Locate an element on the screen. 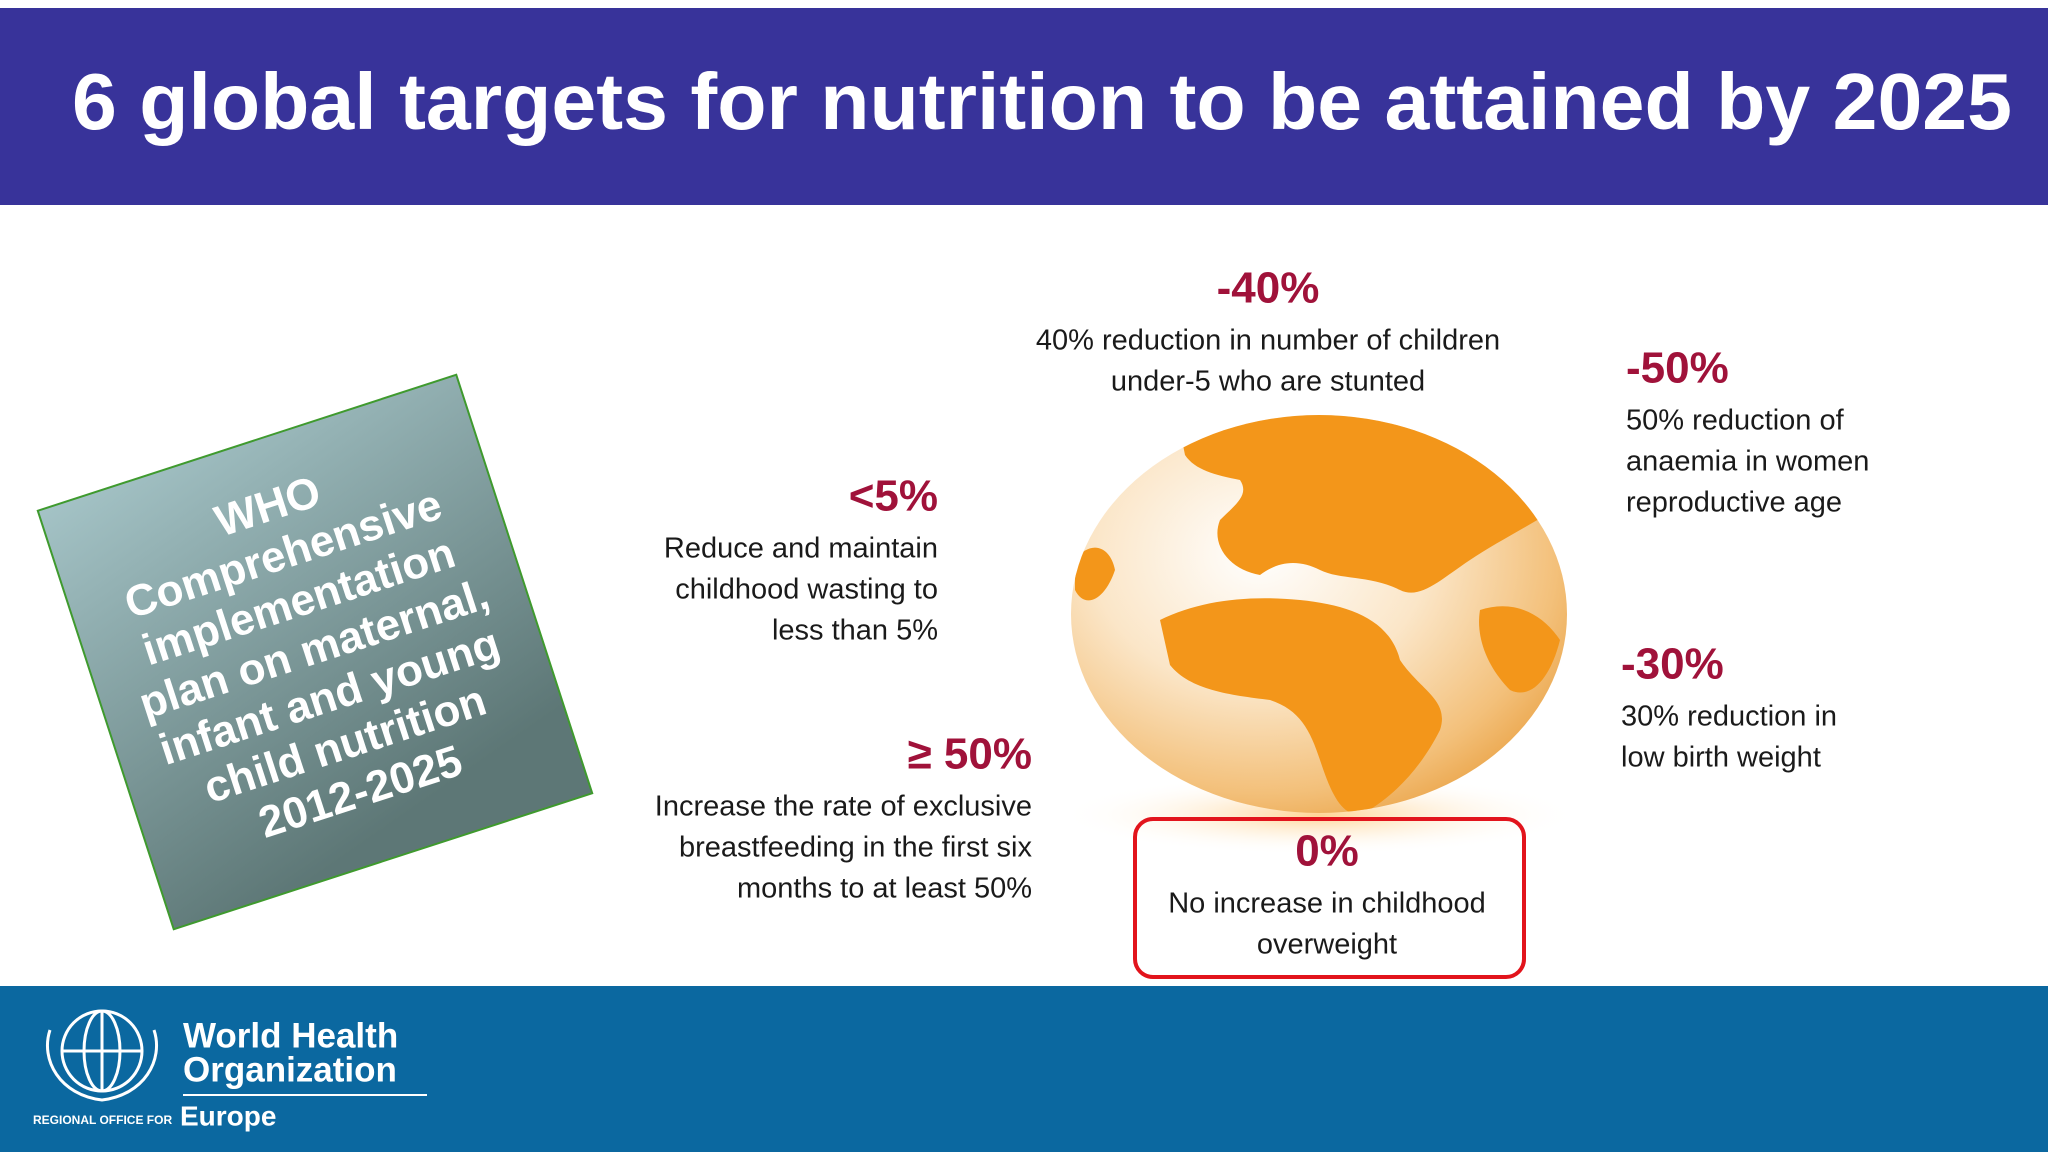  target-description: under-5 who are stunted is located at coordinates (1268, 382).